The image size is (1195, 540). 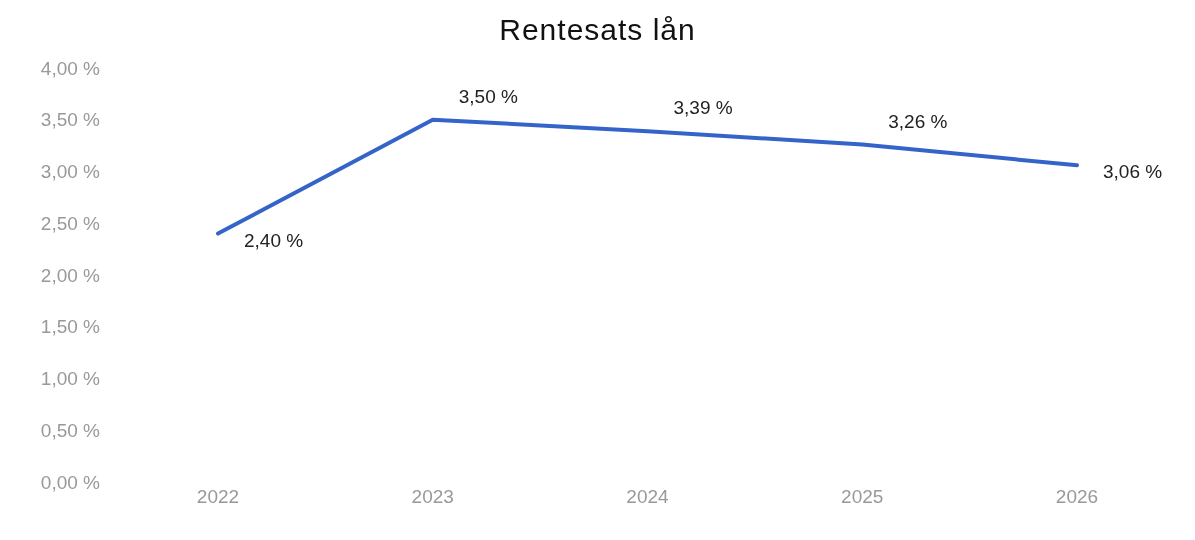 What do you see at coordinates (597, 30) in the screenshot?
I see `chart-title: Rentesats lån` at bounding box center [597, 30].